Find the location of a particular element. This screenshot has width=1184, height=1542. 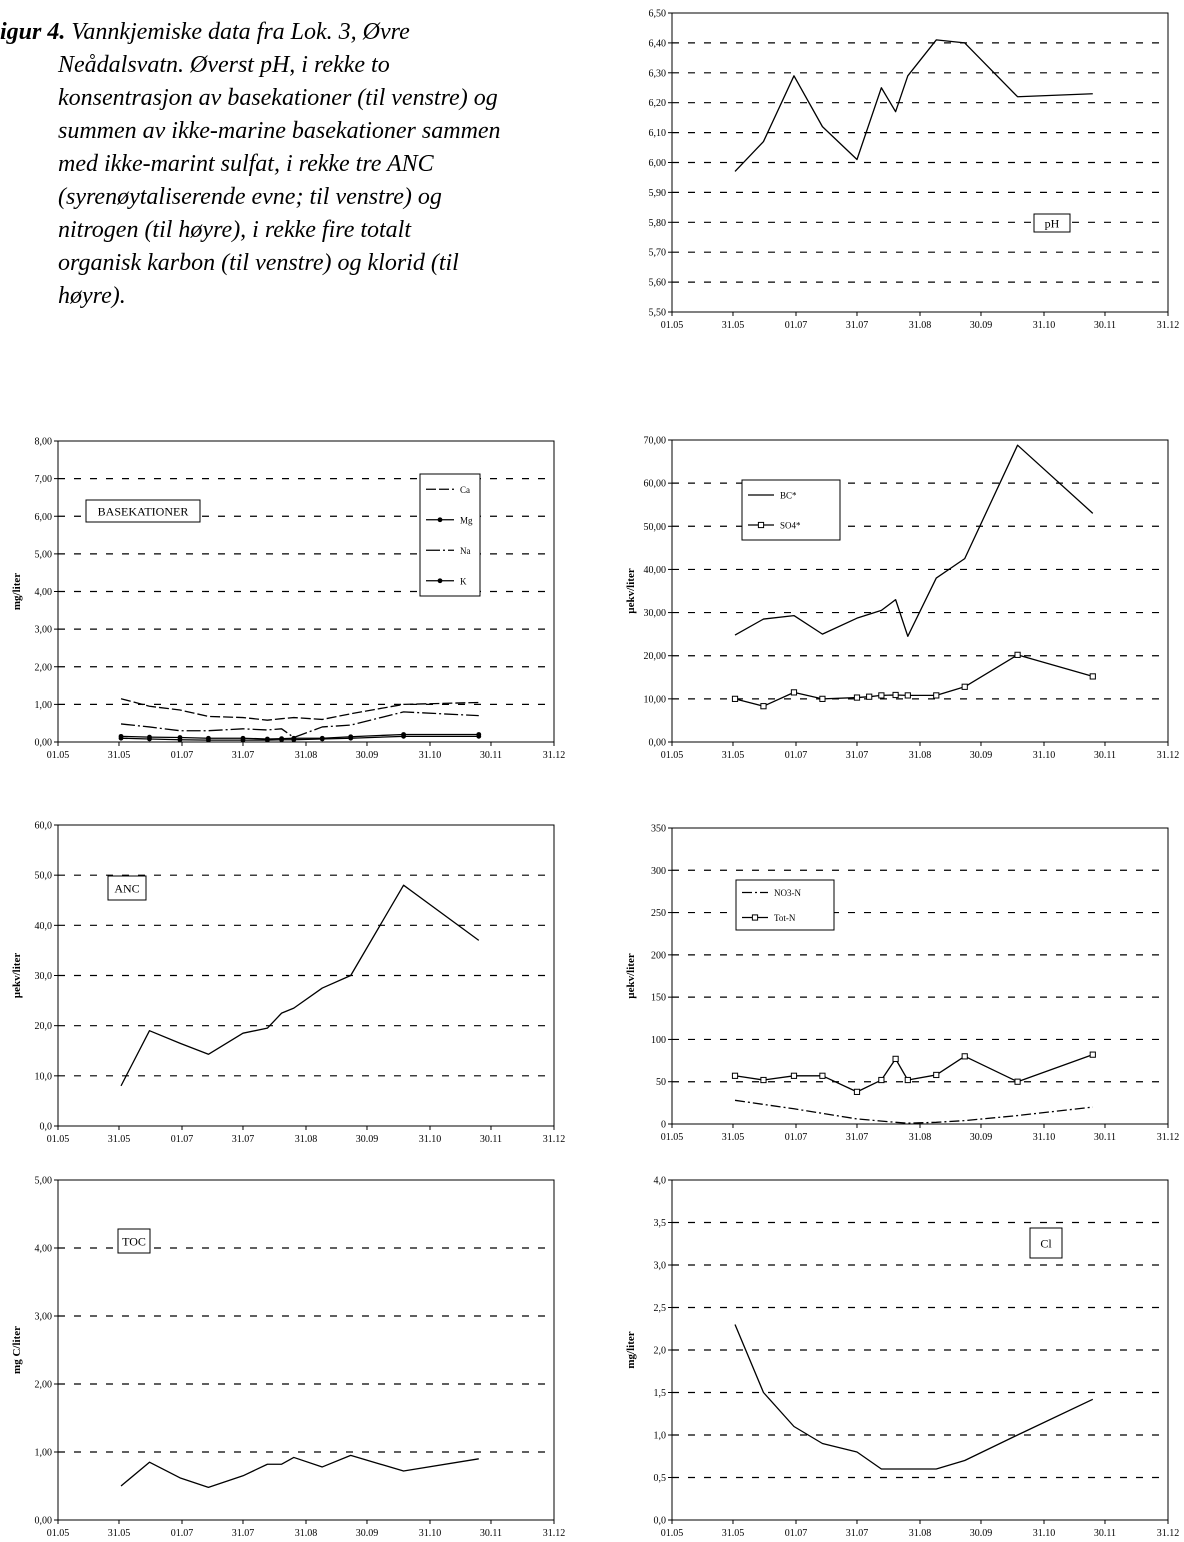

label-box-text: Cl is located at coordinates (1046, 1244).